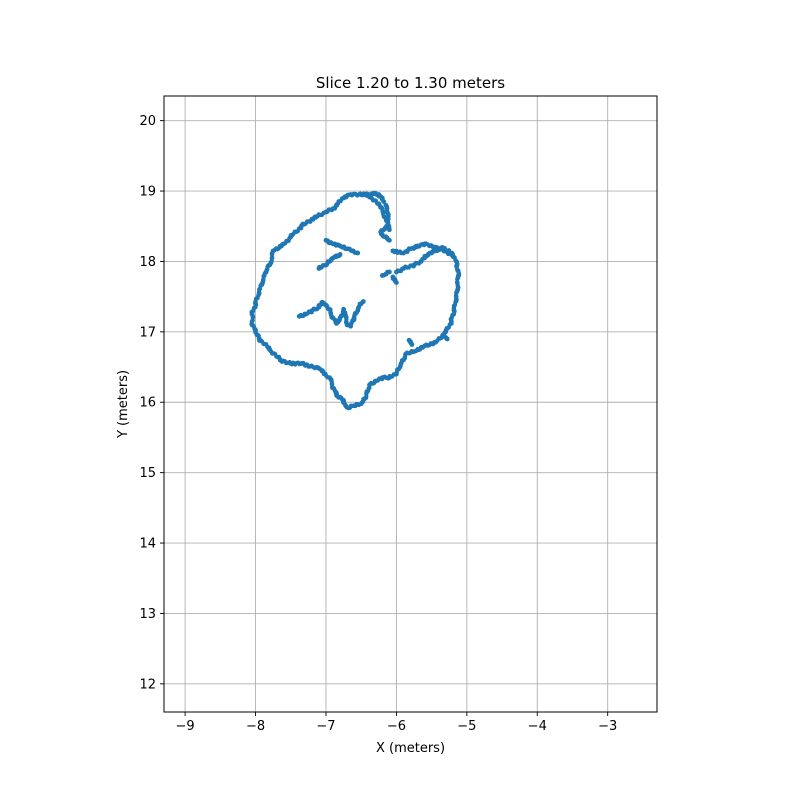 The image size is (800, 800). Describe the element at coordinates (147, 262) in the screenshot. I see `y-tick-label: 18` at that location.